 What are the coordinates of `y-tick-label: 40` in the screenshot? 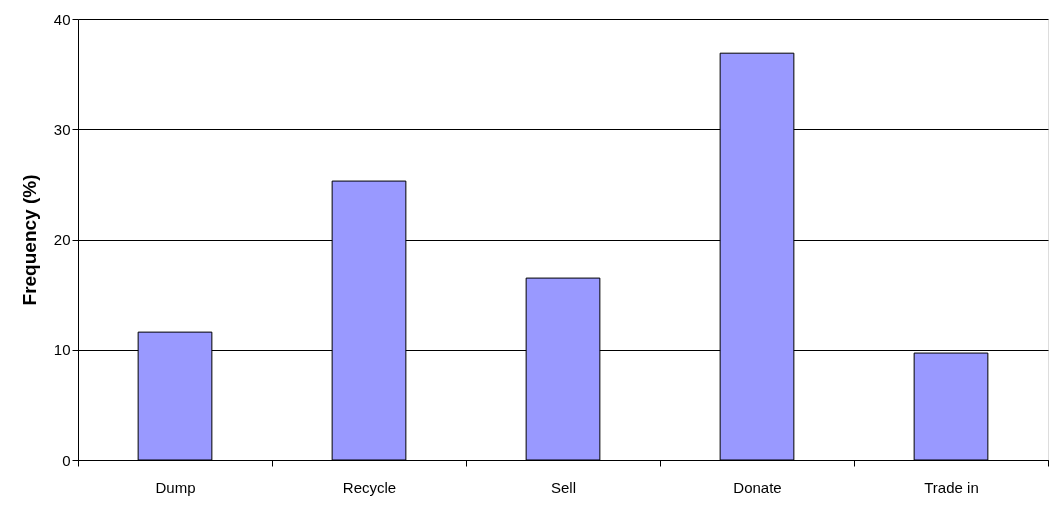 It's located at (62, 19).